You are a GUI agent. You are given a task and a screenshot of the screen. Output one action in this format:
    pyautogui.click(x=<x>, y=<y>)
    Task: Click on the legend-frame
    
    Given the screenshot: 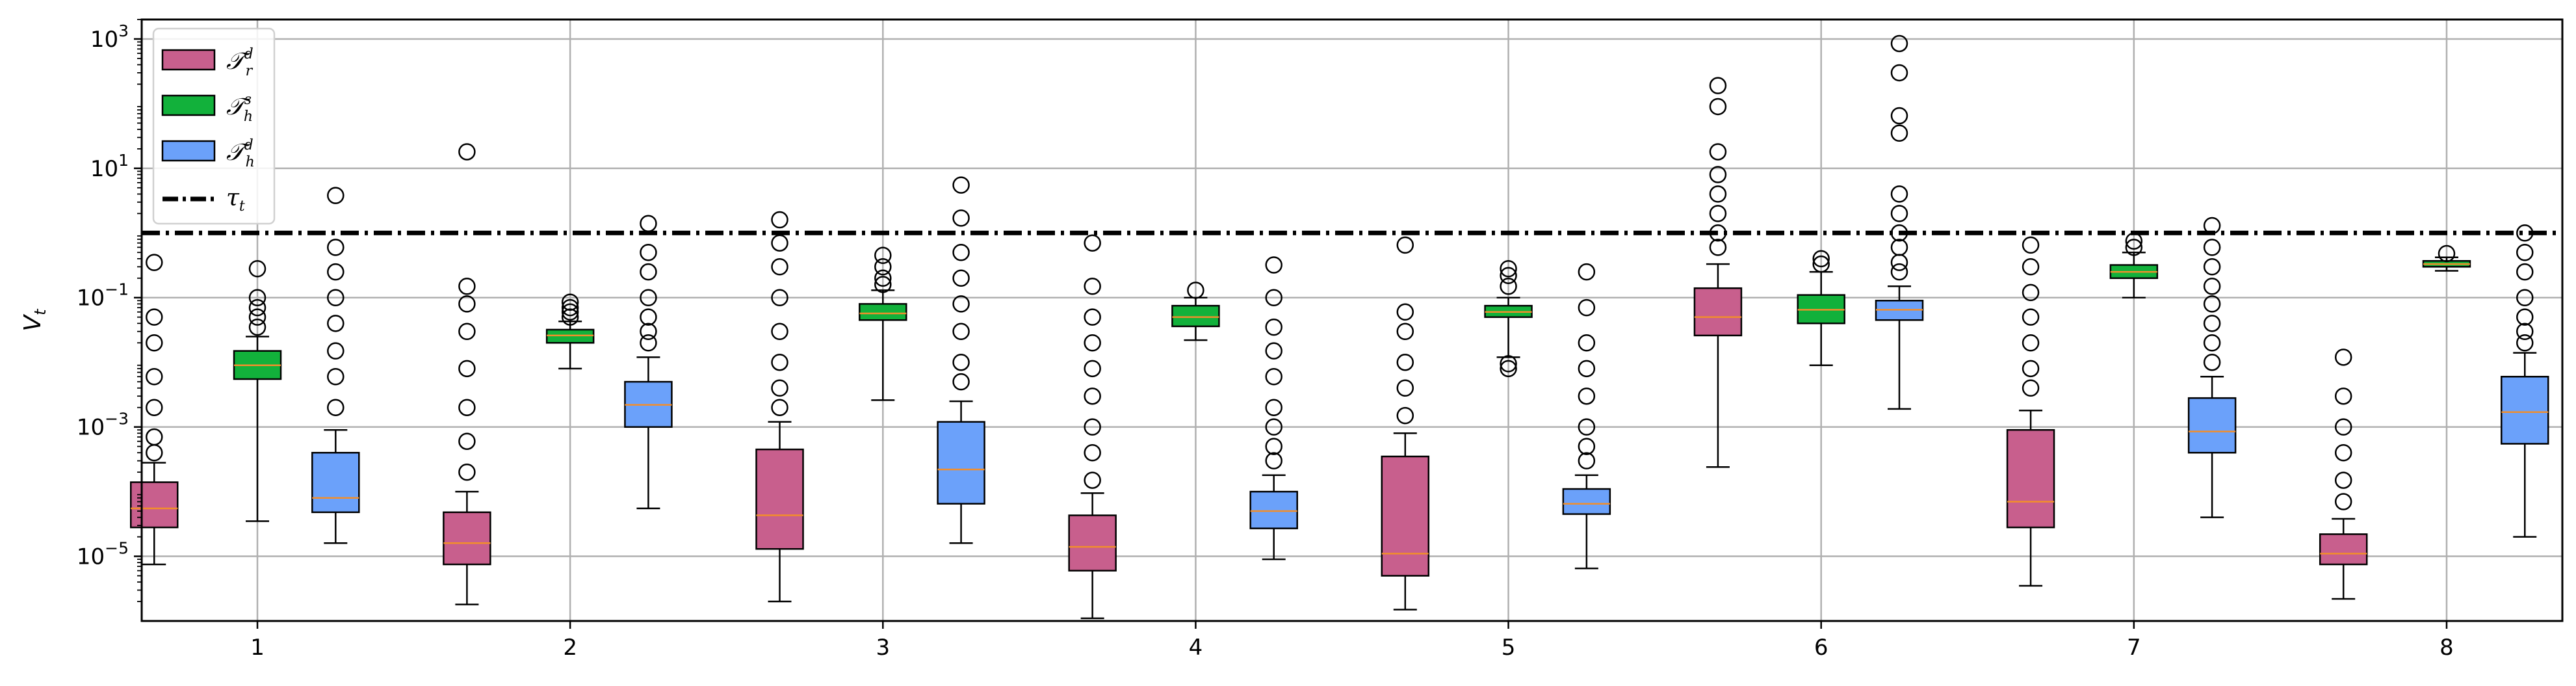 What is the action you would take?
    pyautogui.click(x=214, y=126)
    